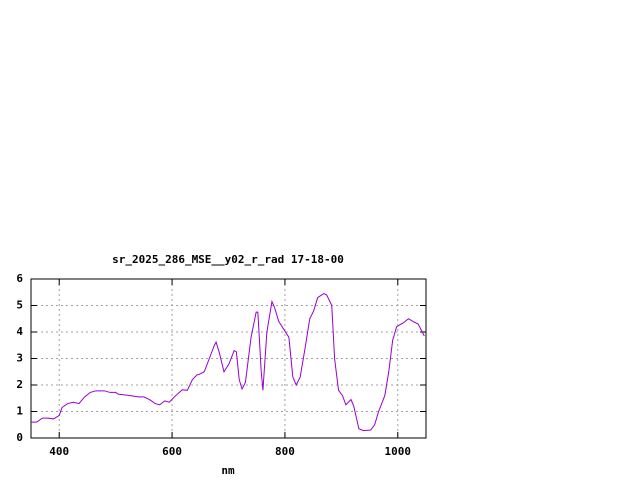 The height and width of the screenshot is (480, 640). What do you see at coordinates (19, 358) in the screenshot?
I see `y-tick-label: 3` at bounding box center [19, 358].